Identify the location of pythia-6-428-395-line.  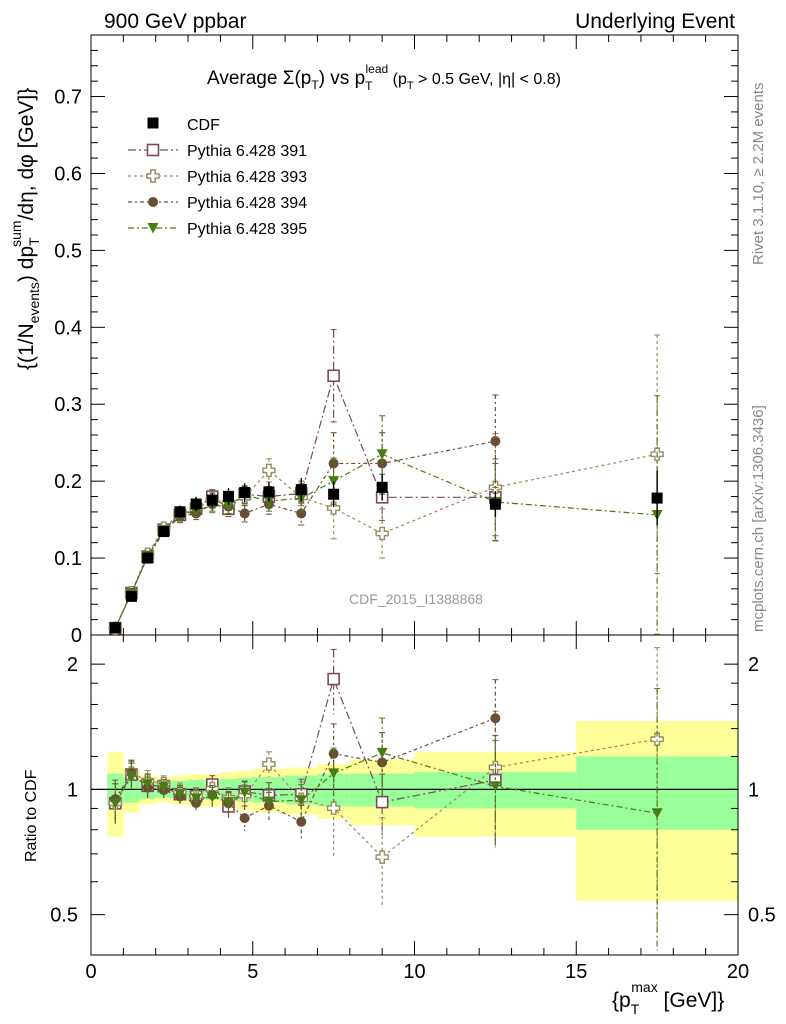
(386, 541).